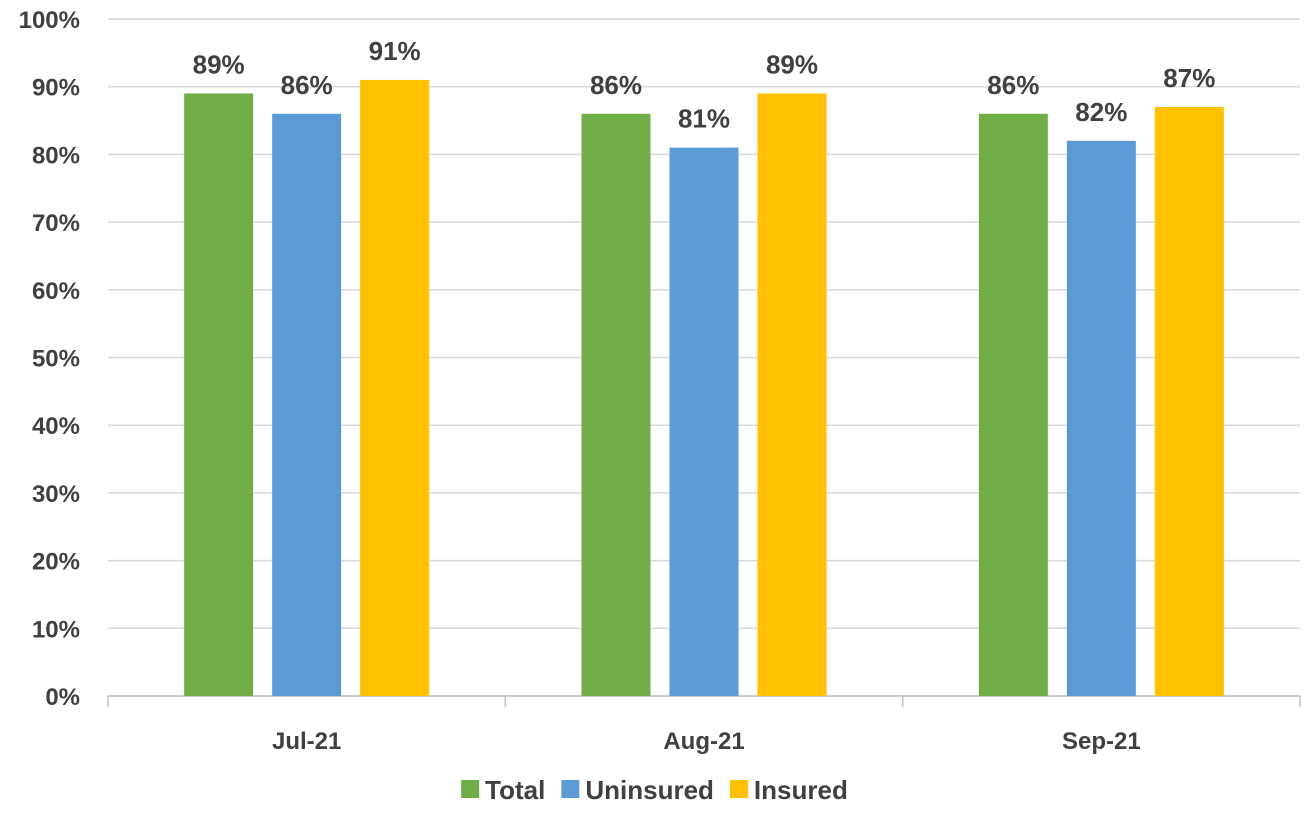 The image size is (1309, 814). Describe the element at coordinates (704, 725) in the screenshot. I see `x-axis: Jul-21 Aug-21 Sep-21` at that location.